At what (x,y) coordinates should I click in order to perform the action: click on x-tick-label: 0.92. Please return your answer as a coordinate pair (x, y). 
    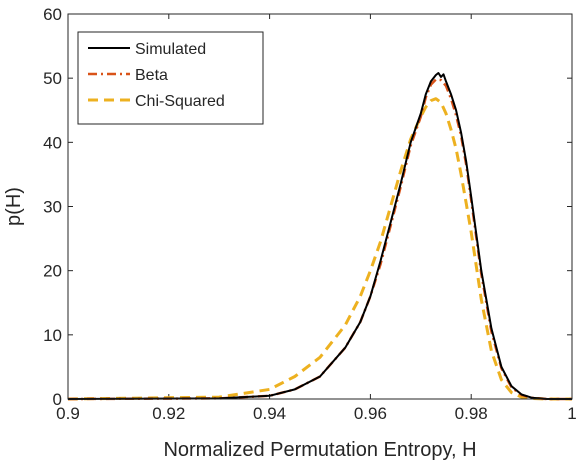
    Looking at the image, I should click on (168, 413).